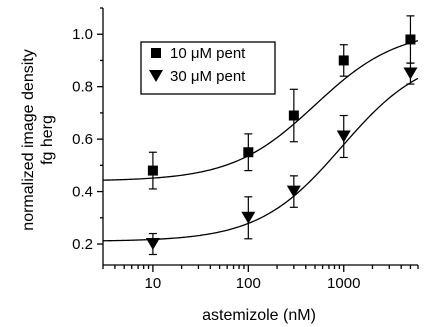 This screenshot has width=424, height=327. I want to click on x-axis-title: astemizole (nM), so click(259, 315).